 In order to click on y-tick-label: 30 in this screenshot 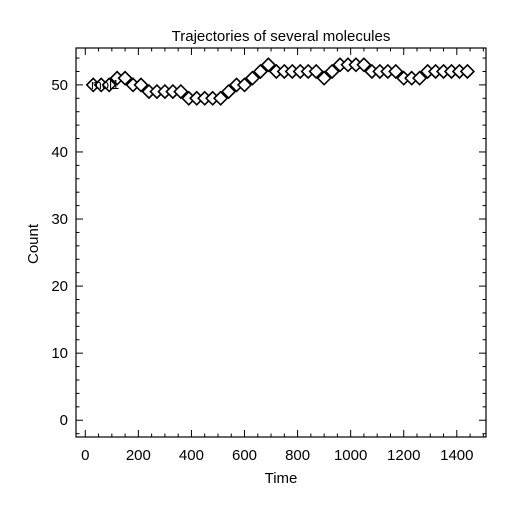, I will do `click(59, 219)`.